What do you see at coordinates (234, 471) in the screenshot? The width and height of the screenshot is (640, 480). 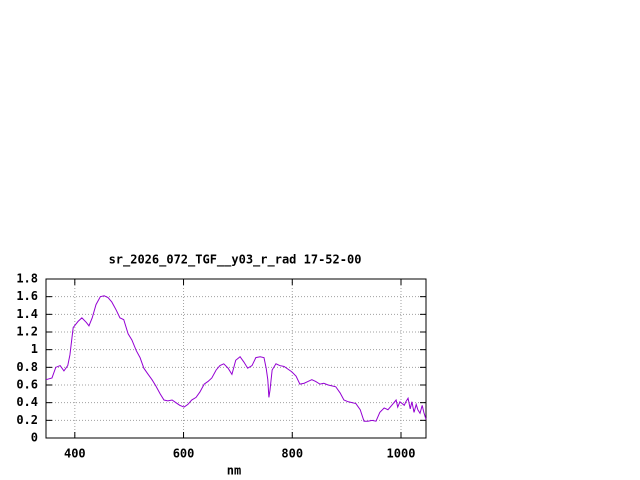 I see `x-axis-label: nm` at bounding box center [234, 471].